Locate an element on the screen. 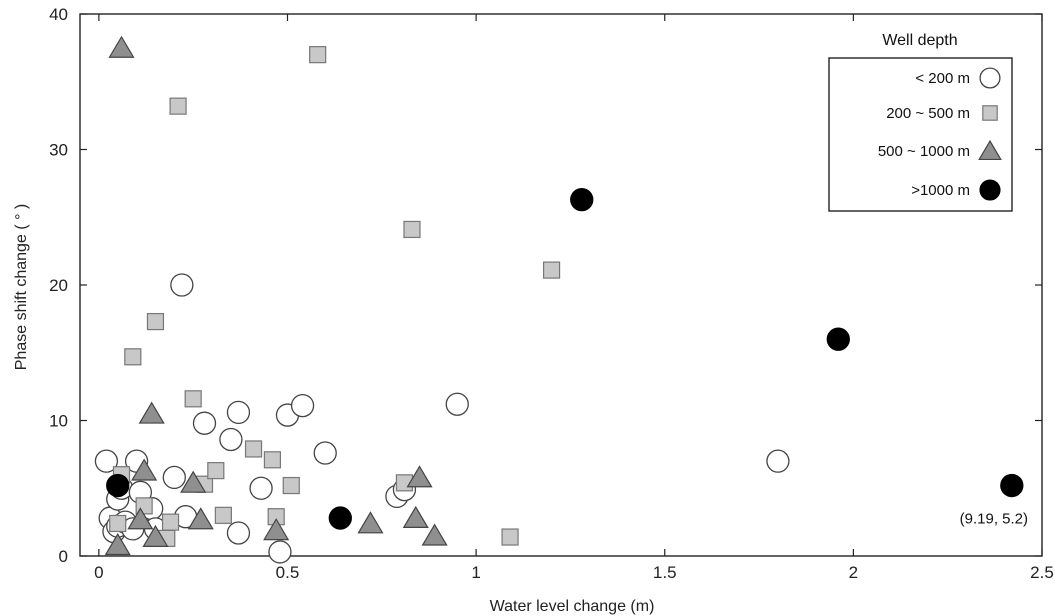 This screenshot has width=1055, height=616. legend-item: 500 ~ 1000 m is located at coordinates (940, 150).